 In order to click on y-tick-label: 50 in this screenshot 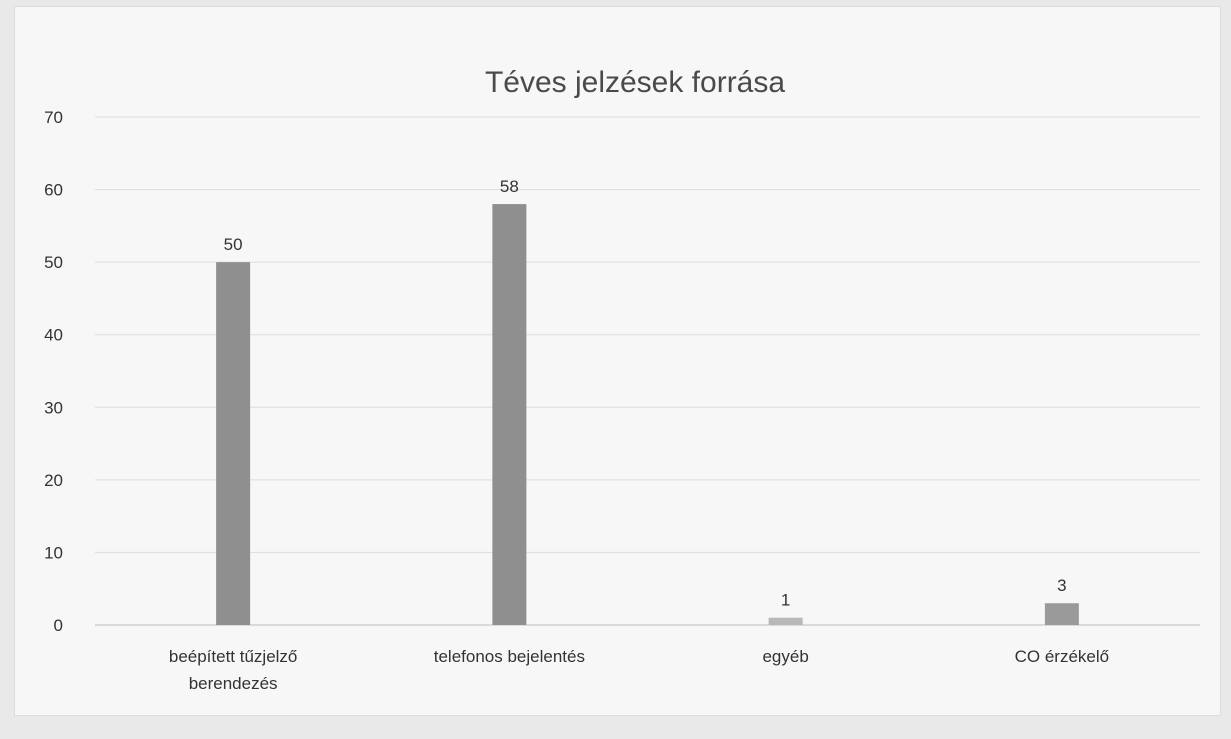, I will do `click(53, 262)`.